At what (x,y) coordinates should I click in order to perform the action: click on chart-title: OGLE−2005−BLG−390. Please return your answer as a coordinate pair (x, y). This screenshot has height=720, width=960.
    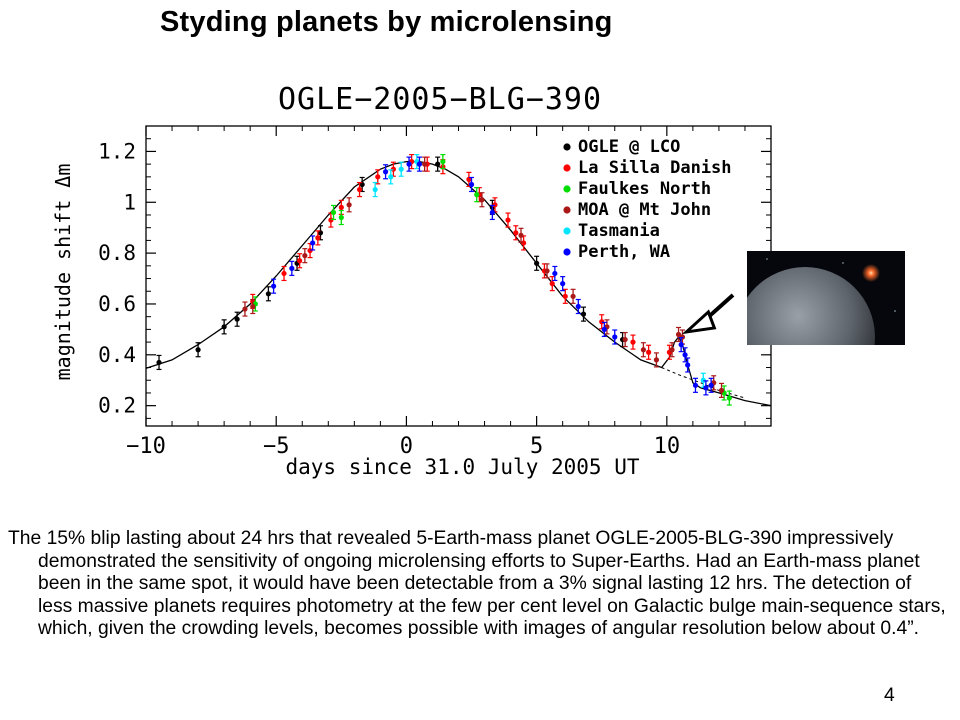
    Looking at the image, I should click on (440, 99).